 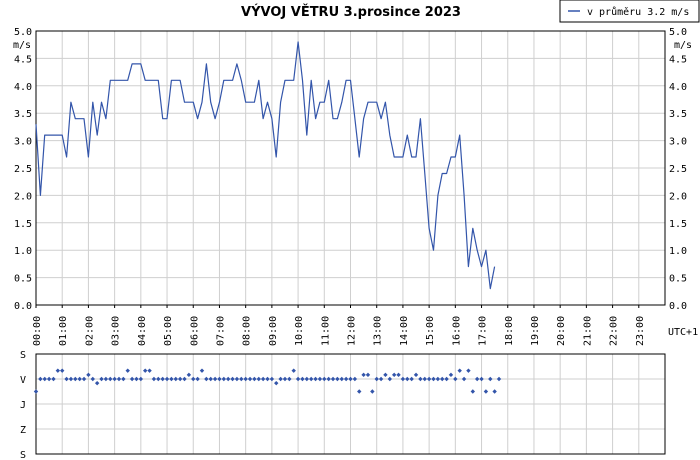 What do you see at coordinates (678, 142) in the screenshot?
I see `y-tick-label-right: 3.0` at bounding box center [678, 142].